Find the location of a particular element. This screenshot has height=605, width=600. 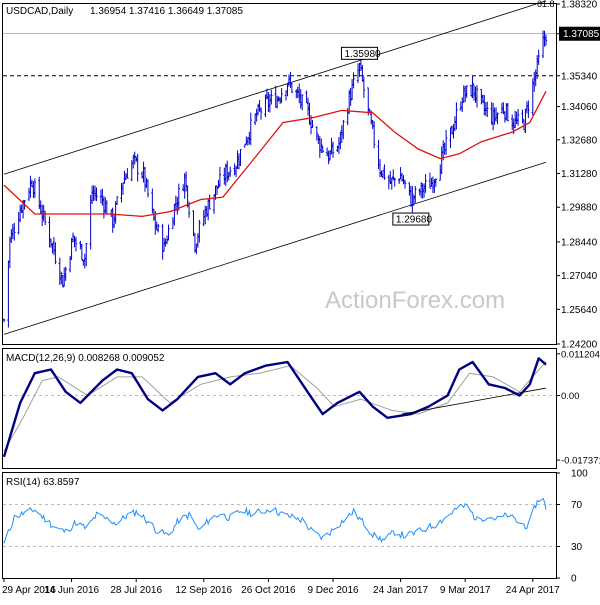

macd-signal-line is located at coordinates (275, 406).